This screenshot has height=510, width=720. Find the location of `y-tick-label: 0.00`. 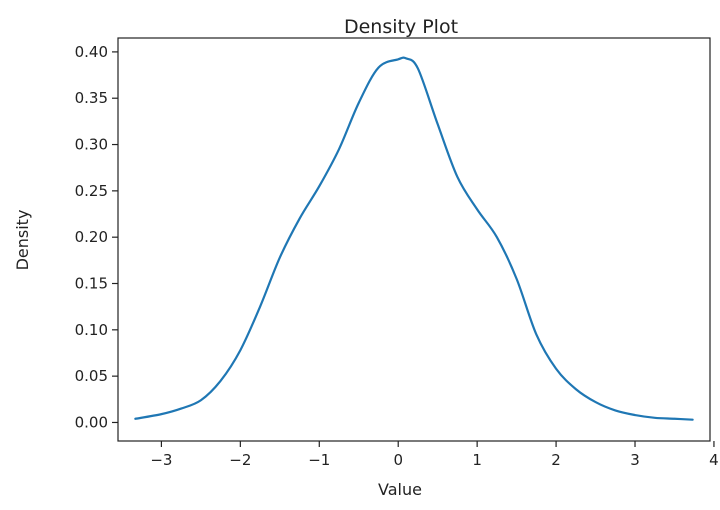

y-tick-label: 0.00 is located at coordinates (91, 422).